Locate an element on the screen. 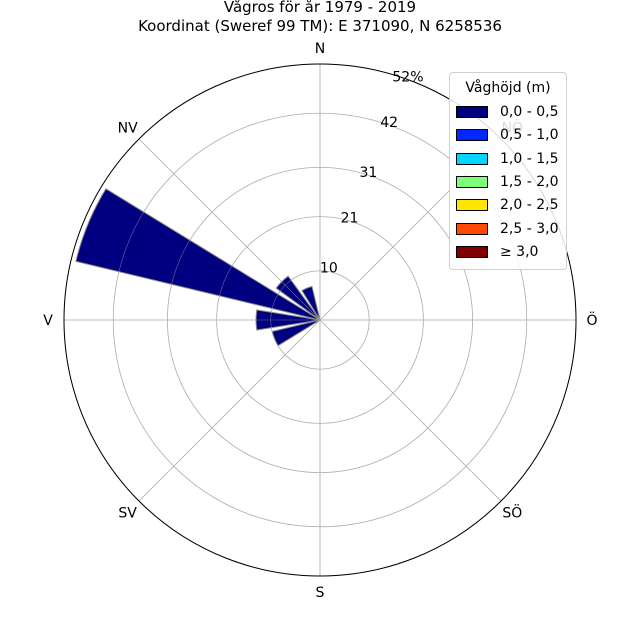 The height and width of the screenshot is (640, 640). radial-tick-label: 31 is located at coordinates (368, 173).